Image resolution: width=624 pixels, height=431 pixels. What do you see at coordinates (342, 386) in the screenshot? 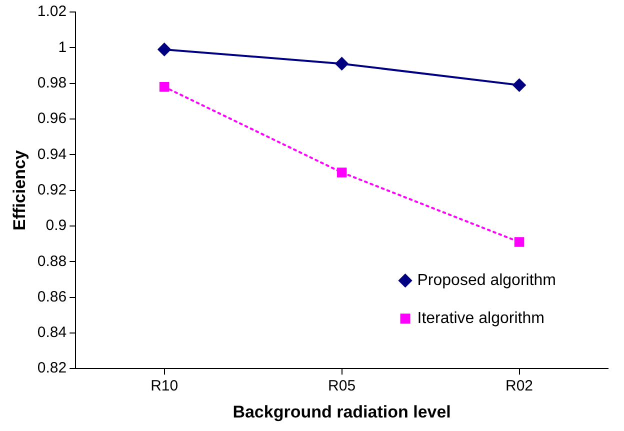
I see `x-tick-label: R05` at bounding box center [342, 386].